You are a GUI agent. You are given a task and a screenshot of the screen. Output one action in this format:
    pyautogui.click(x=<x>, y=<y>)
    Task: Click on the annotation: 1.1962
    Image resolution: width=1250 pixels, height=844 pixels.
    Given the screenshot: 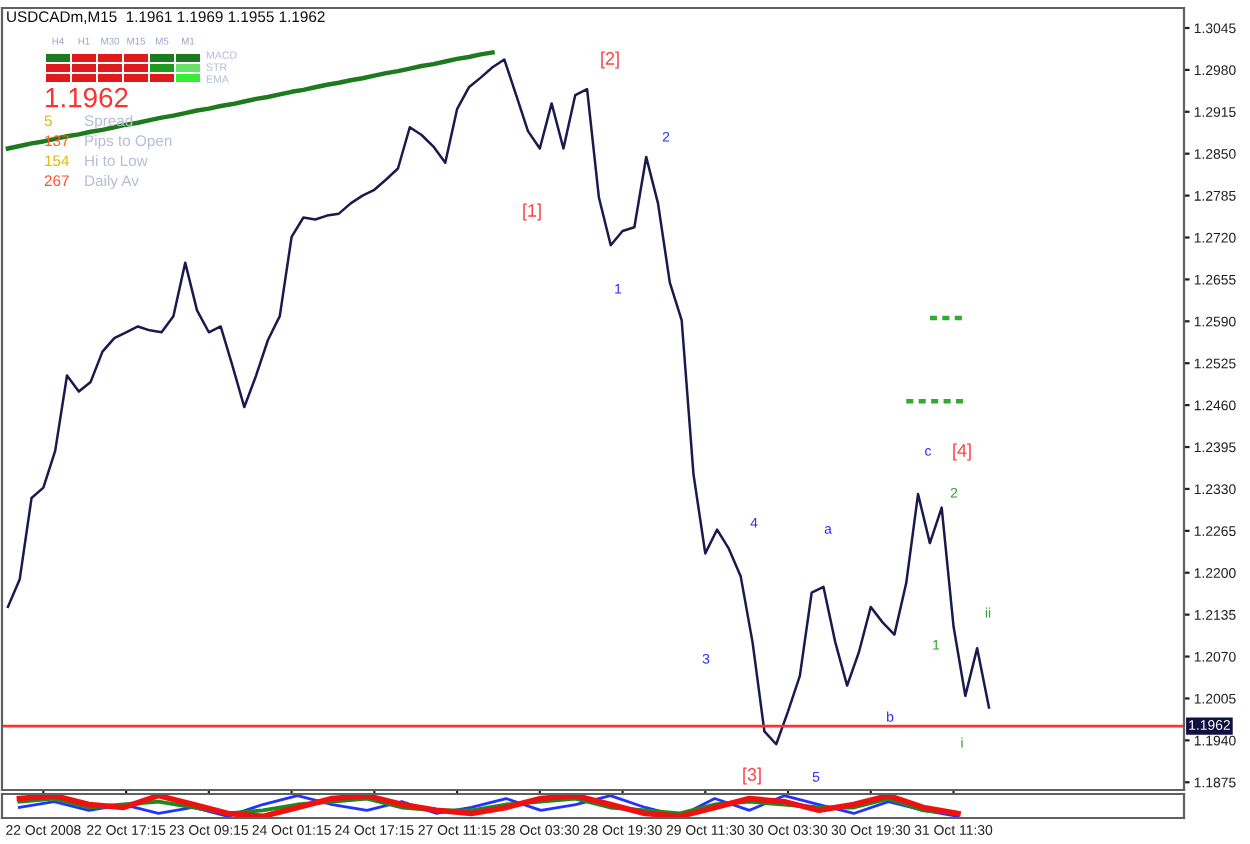 What is the action you would take?
    pyautogui.click(x=87, y=97)
    